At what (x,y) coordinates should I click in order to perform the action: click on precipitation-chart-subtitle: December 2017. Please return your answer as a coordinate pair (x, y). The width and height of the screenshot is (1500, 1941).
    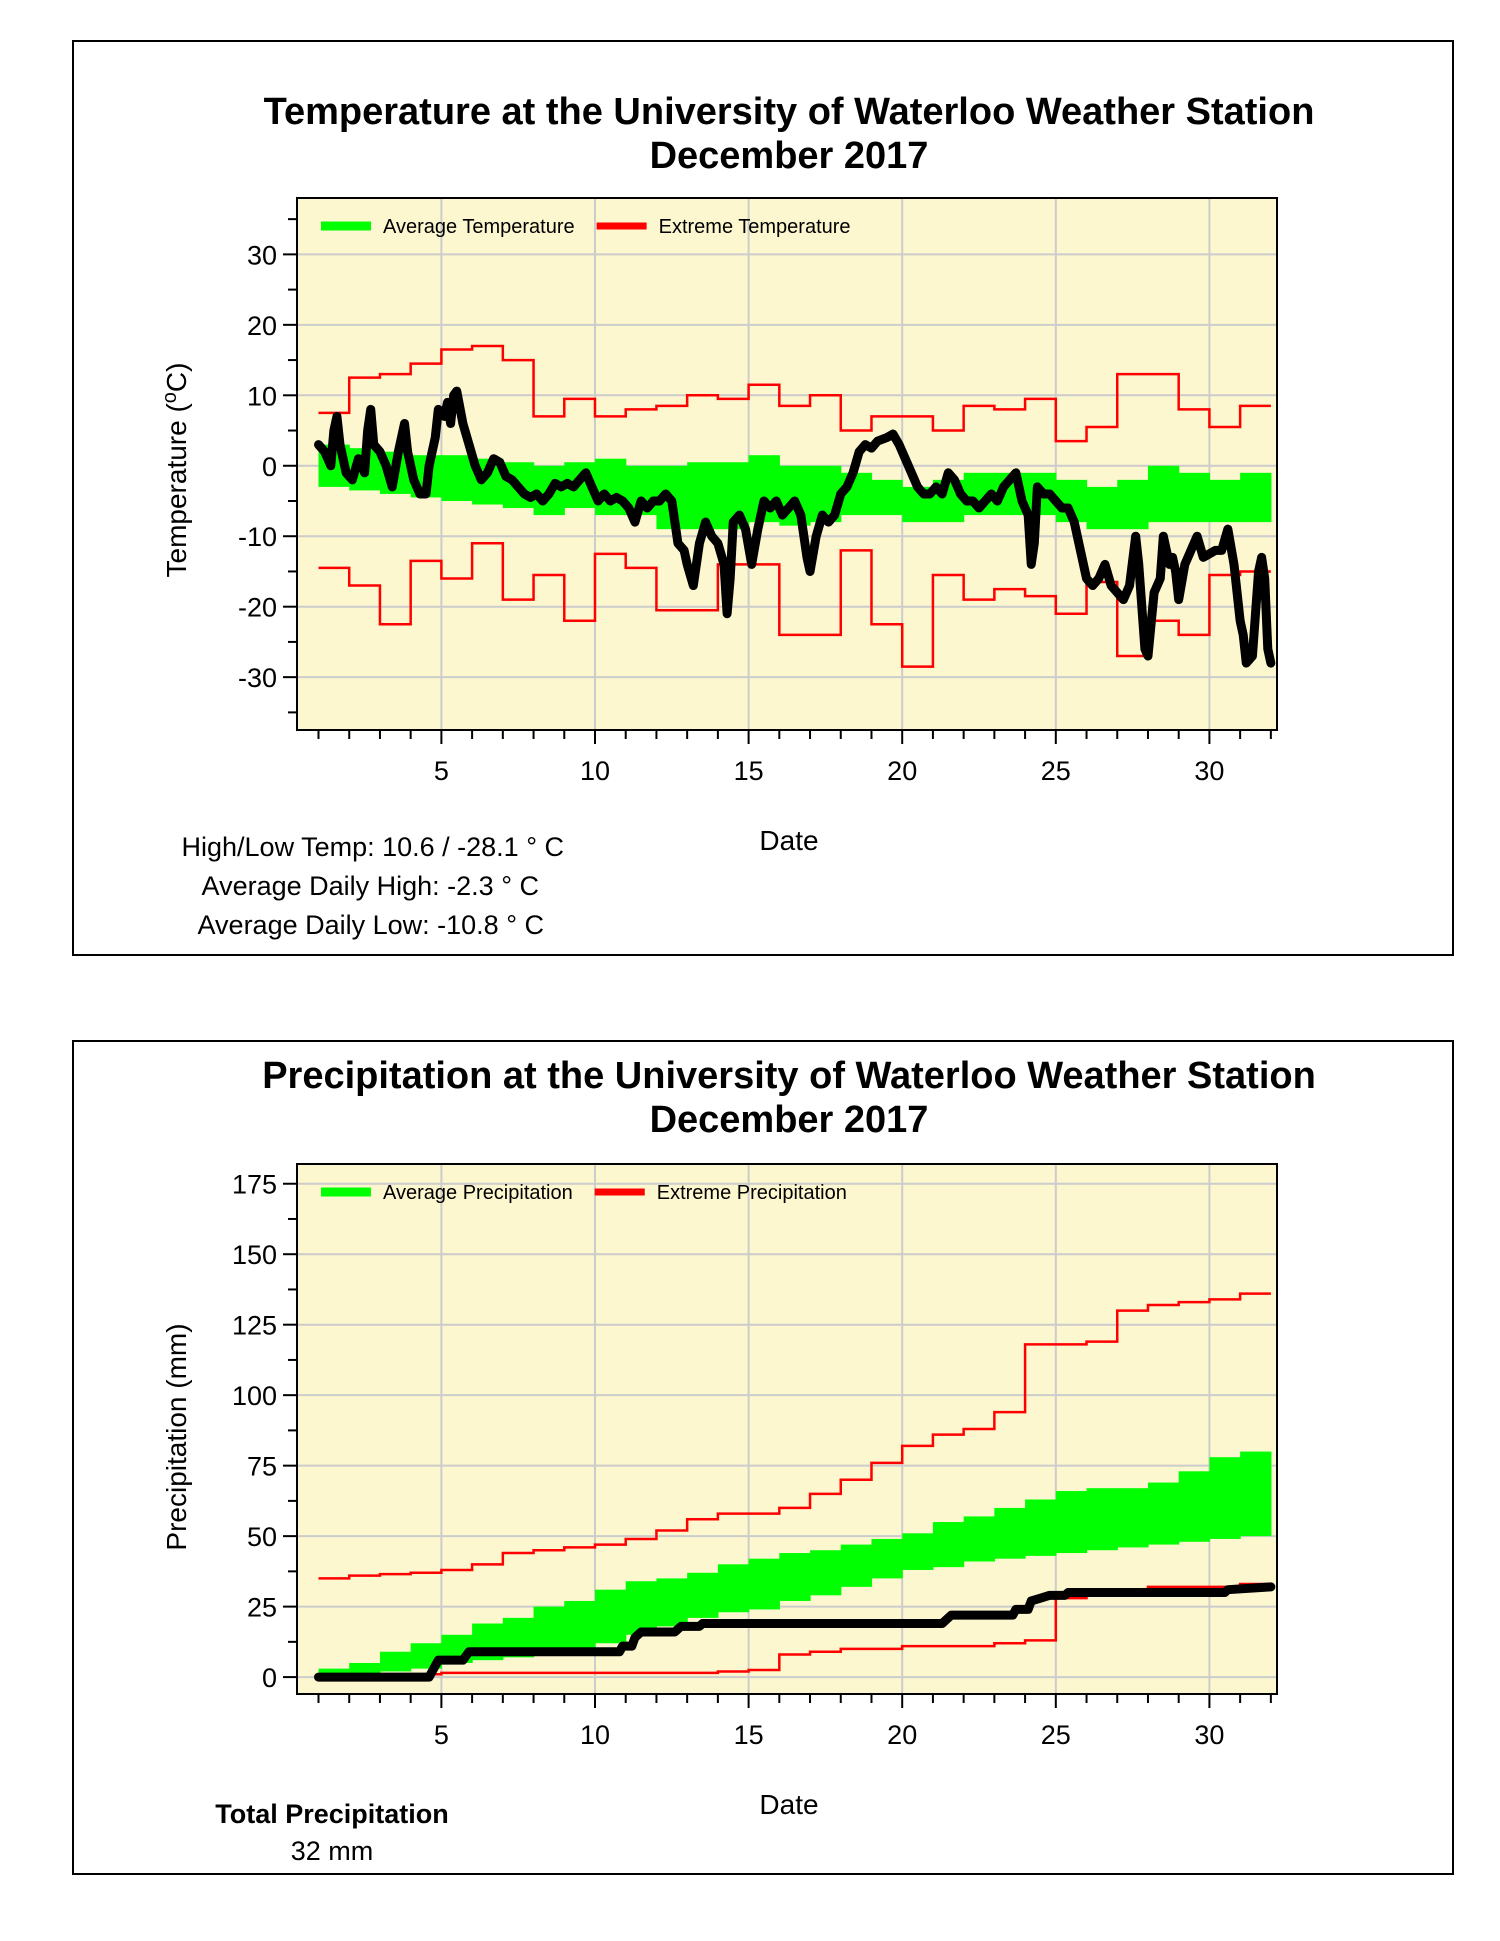
    Looking at the image, I should click on (789, 1120).